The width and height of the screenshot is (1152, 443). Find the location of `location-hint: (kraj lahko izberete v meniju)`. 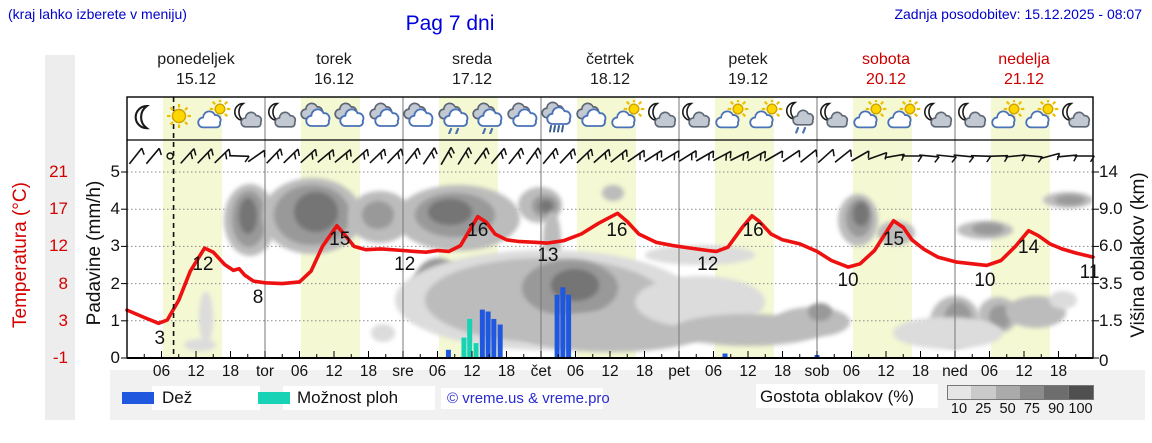

location-hint: (kraj lahko izberete v meniju) is located at coordinates (97, 14).